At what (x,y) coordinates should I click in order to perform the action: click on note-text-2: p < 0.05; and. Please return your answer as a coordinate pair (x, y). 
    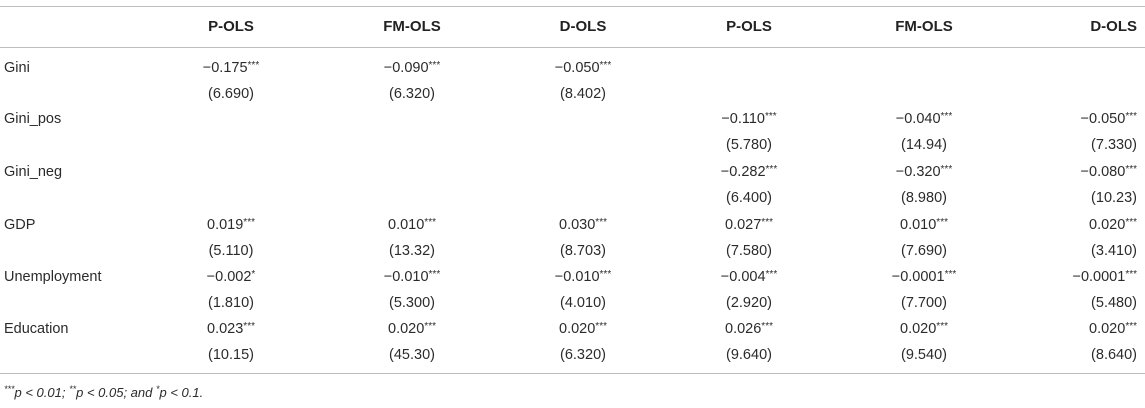
    Looking at the image, I should click on (116, 392).